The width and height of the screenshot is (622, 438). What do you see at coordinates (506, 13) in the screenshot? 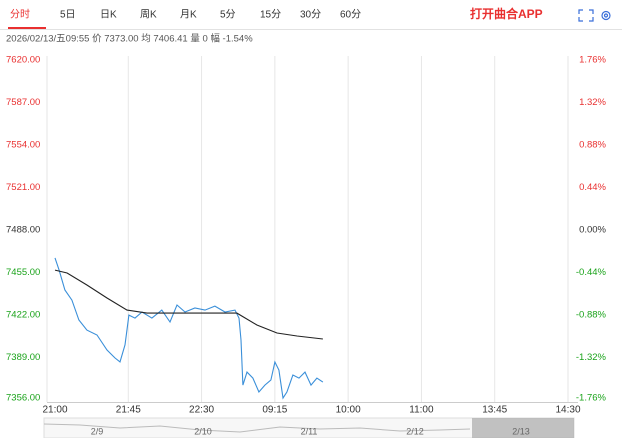
I see `open-app-link: 打开曲合APP` at bounding box center [506, 13].